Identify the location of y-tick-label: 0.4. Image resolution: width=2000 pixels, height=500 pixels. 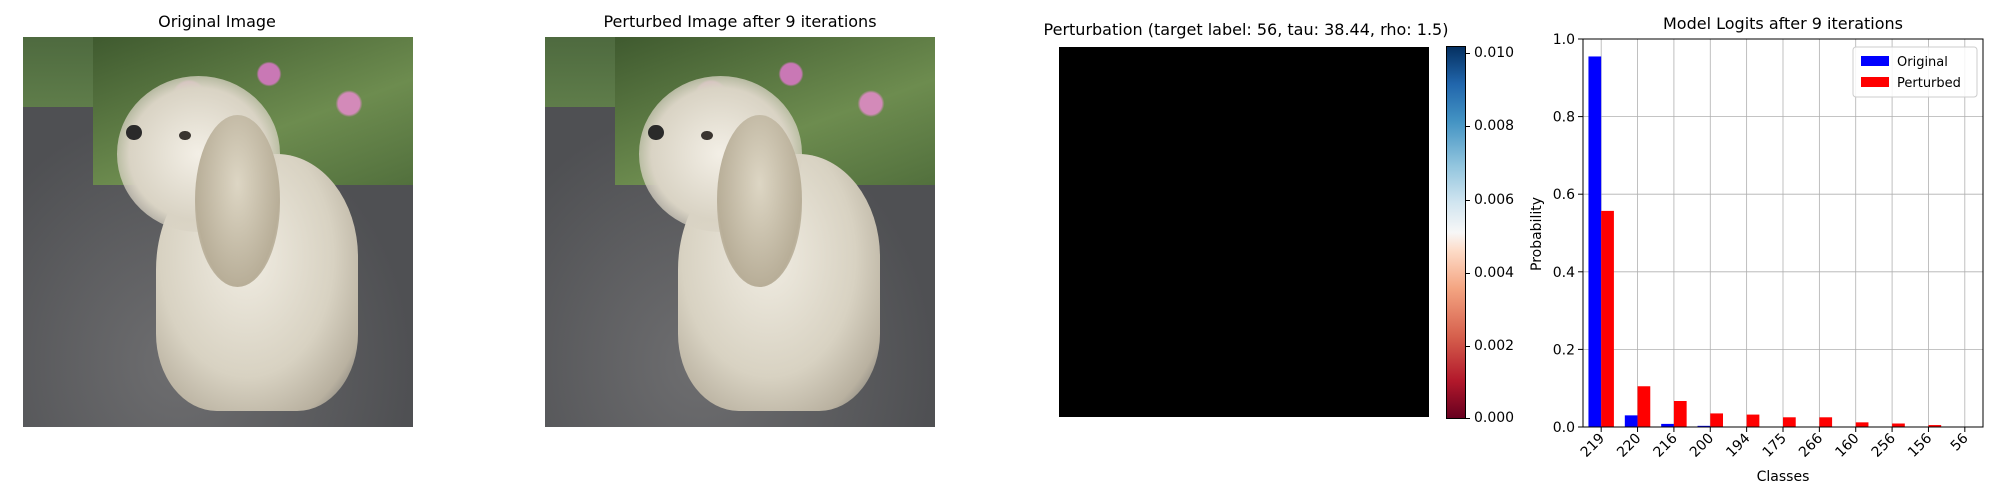
(1564, 273).